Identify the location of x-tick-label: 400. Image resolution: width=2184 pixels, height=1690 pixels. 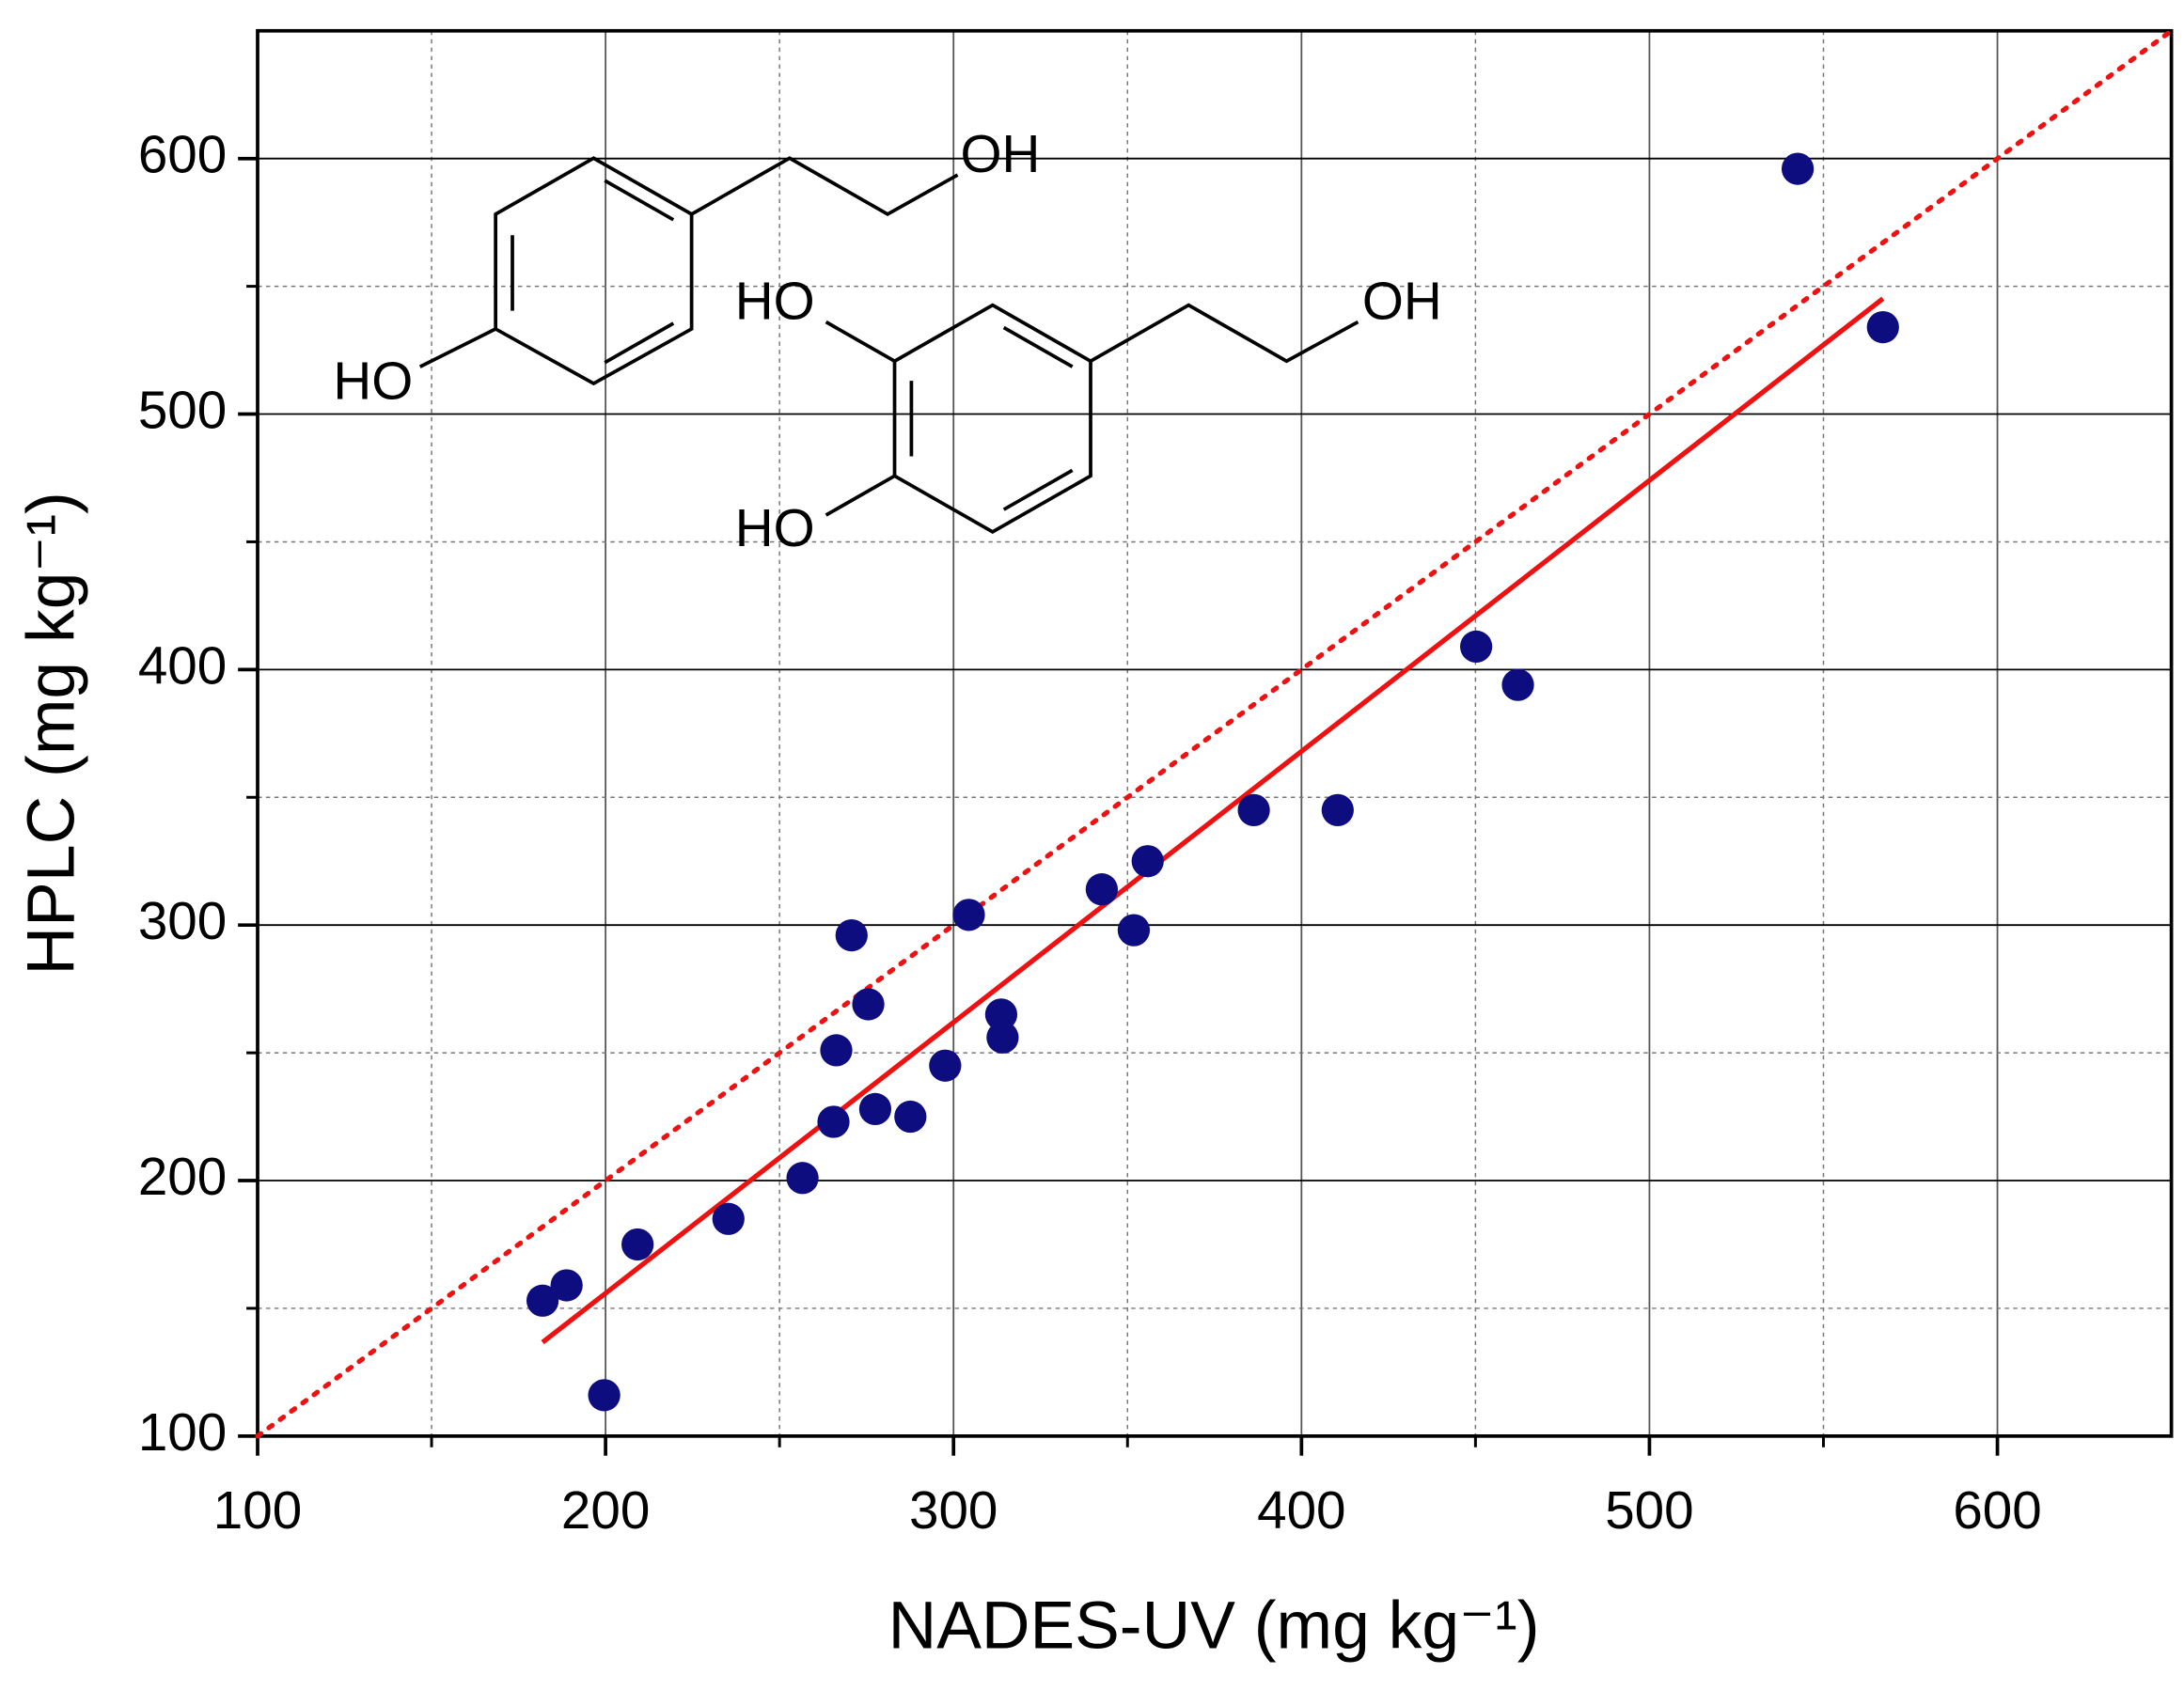
(1301, 1510).